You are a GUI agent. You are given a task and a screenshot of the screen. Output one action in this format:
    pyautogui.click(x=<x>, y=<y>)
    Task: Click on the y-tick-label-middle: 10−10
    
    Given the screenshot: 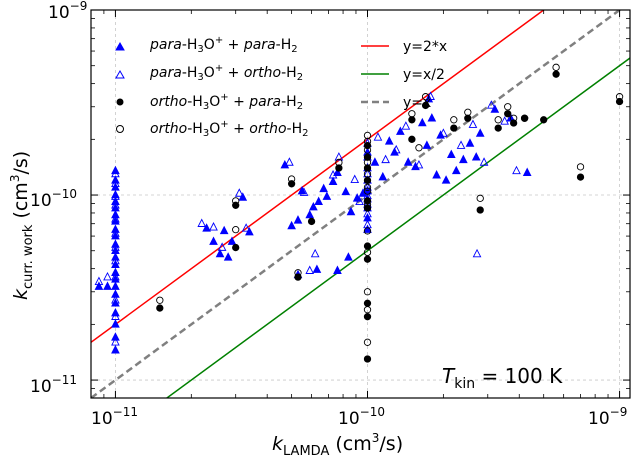 What is the action you would take?
    pyautogui.click(x=53, y=199)
    